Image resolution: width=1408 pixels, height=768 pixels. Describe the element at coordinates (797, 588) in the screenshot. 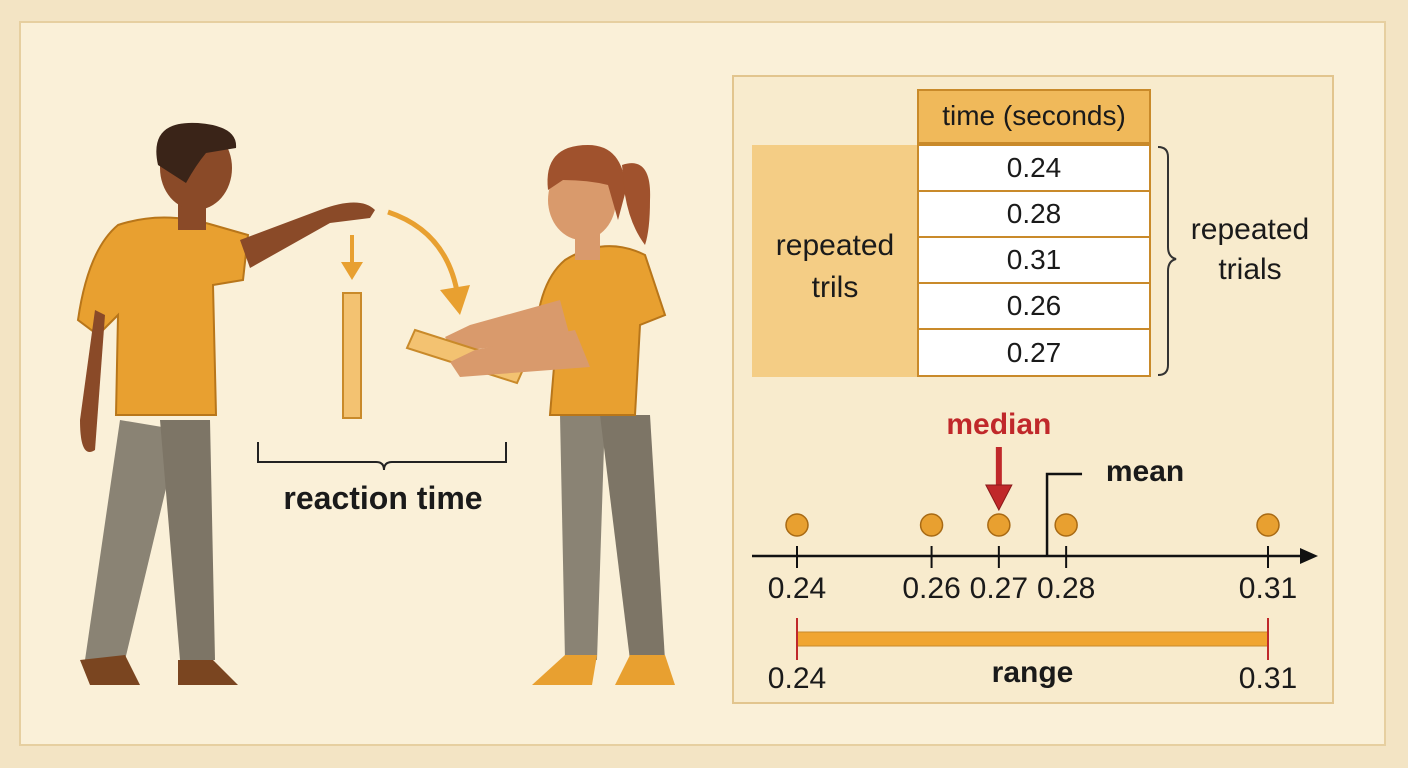

I see `tick-label: 0.24` at that location.